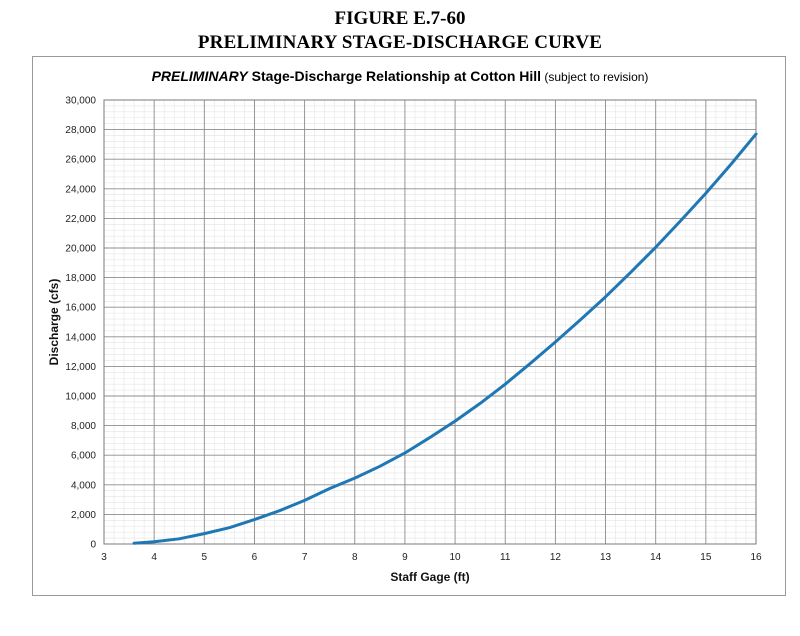  Describe the element at coordinates (456, 557) in the screenshot. I see `x-tick-label: 10` at that location.